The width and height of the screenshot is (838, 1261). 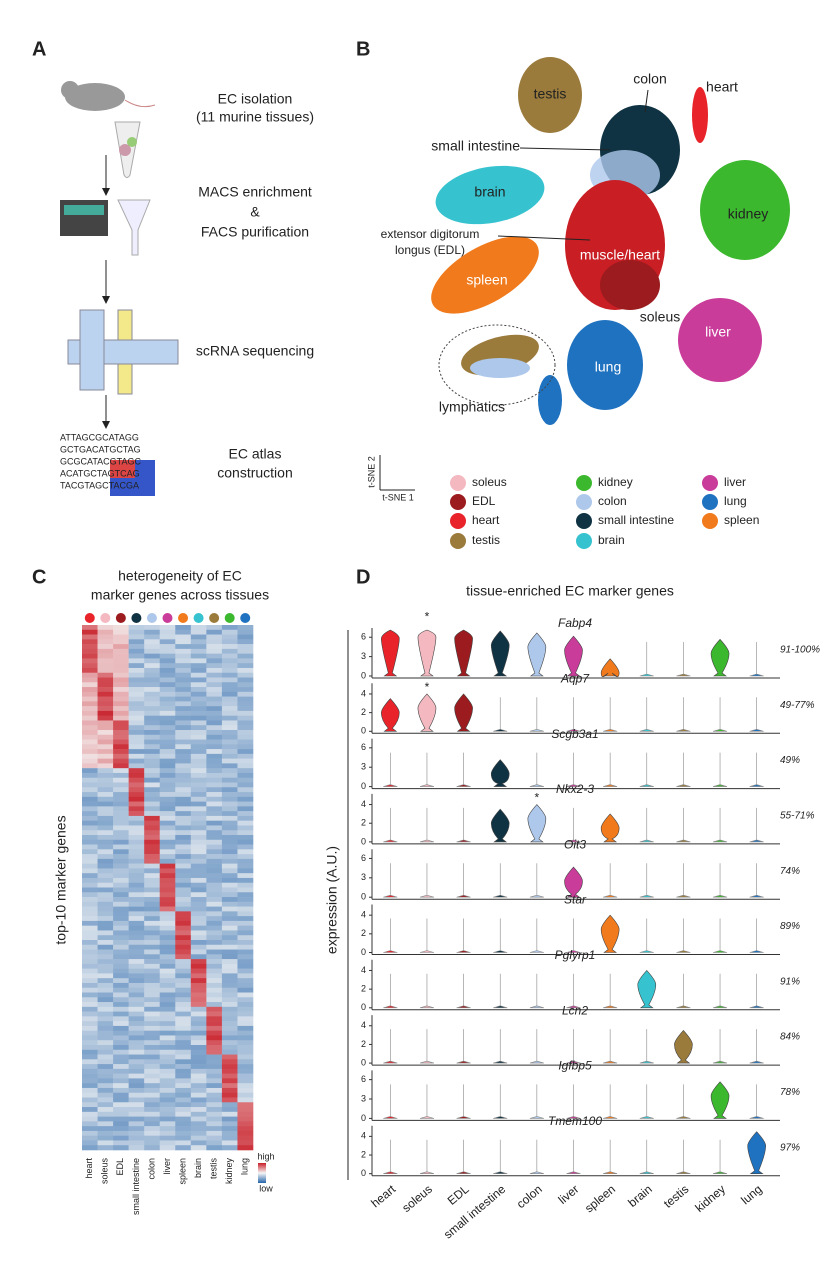 I want to click on y-tick-label: 4, so click(x=363, y=693).